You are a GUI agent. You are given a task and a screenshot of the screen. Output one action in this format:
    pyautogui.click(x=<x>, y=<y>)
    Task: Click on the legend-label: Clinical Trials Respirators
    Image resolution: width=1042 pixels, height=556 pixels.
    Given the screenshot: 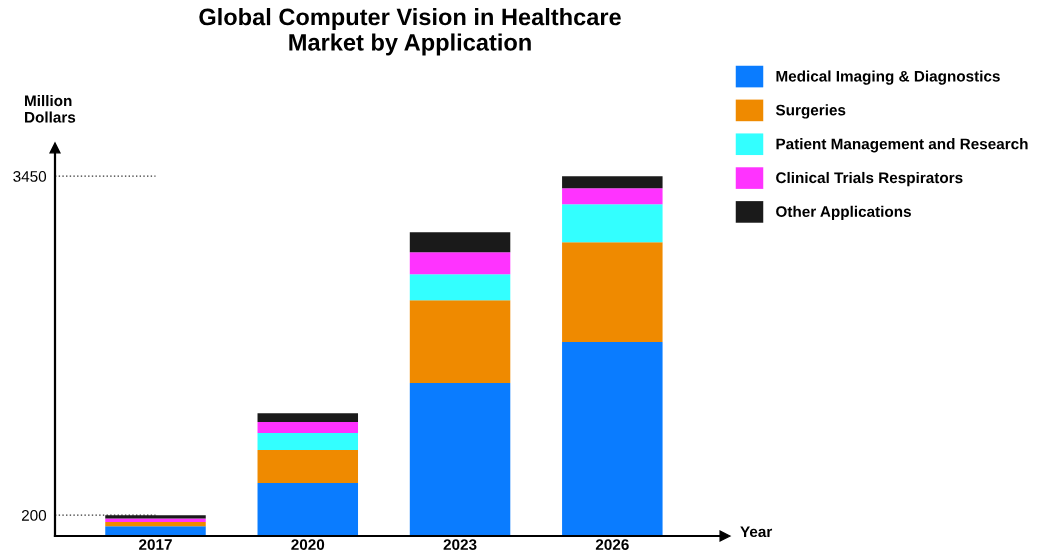 What is the action you would take?
    pyautogui.click(x=869, y=179)
    